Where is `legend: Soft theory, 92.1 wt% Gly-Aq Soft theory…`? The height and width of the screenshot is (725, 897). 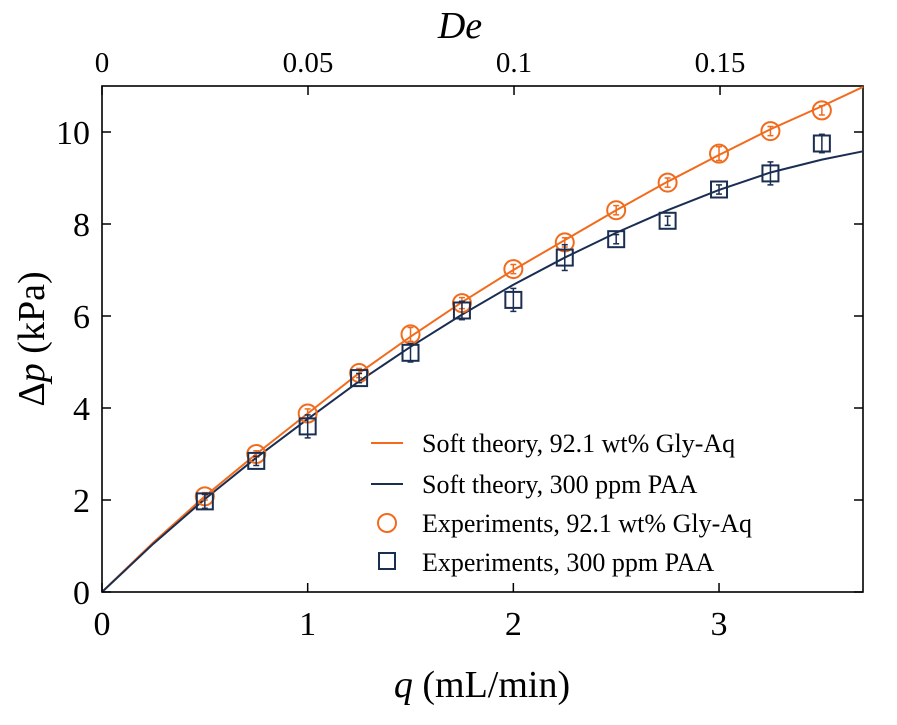
legend: Soft theory, 92.1 wt% Gly-Aq Soft theory… is located at coordinates (561, 503).